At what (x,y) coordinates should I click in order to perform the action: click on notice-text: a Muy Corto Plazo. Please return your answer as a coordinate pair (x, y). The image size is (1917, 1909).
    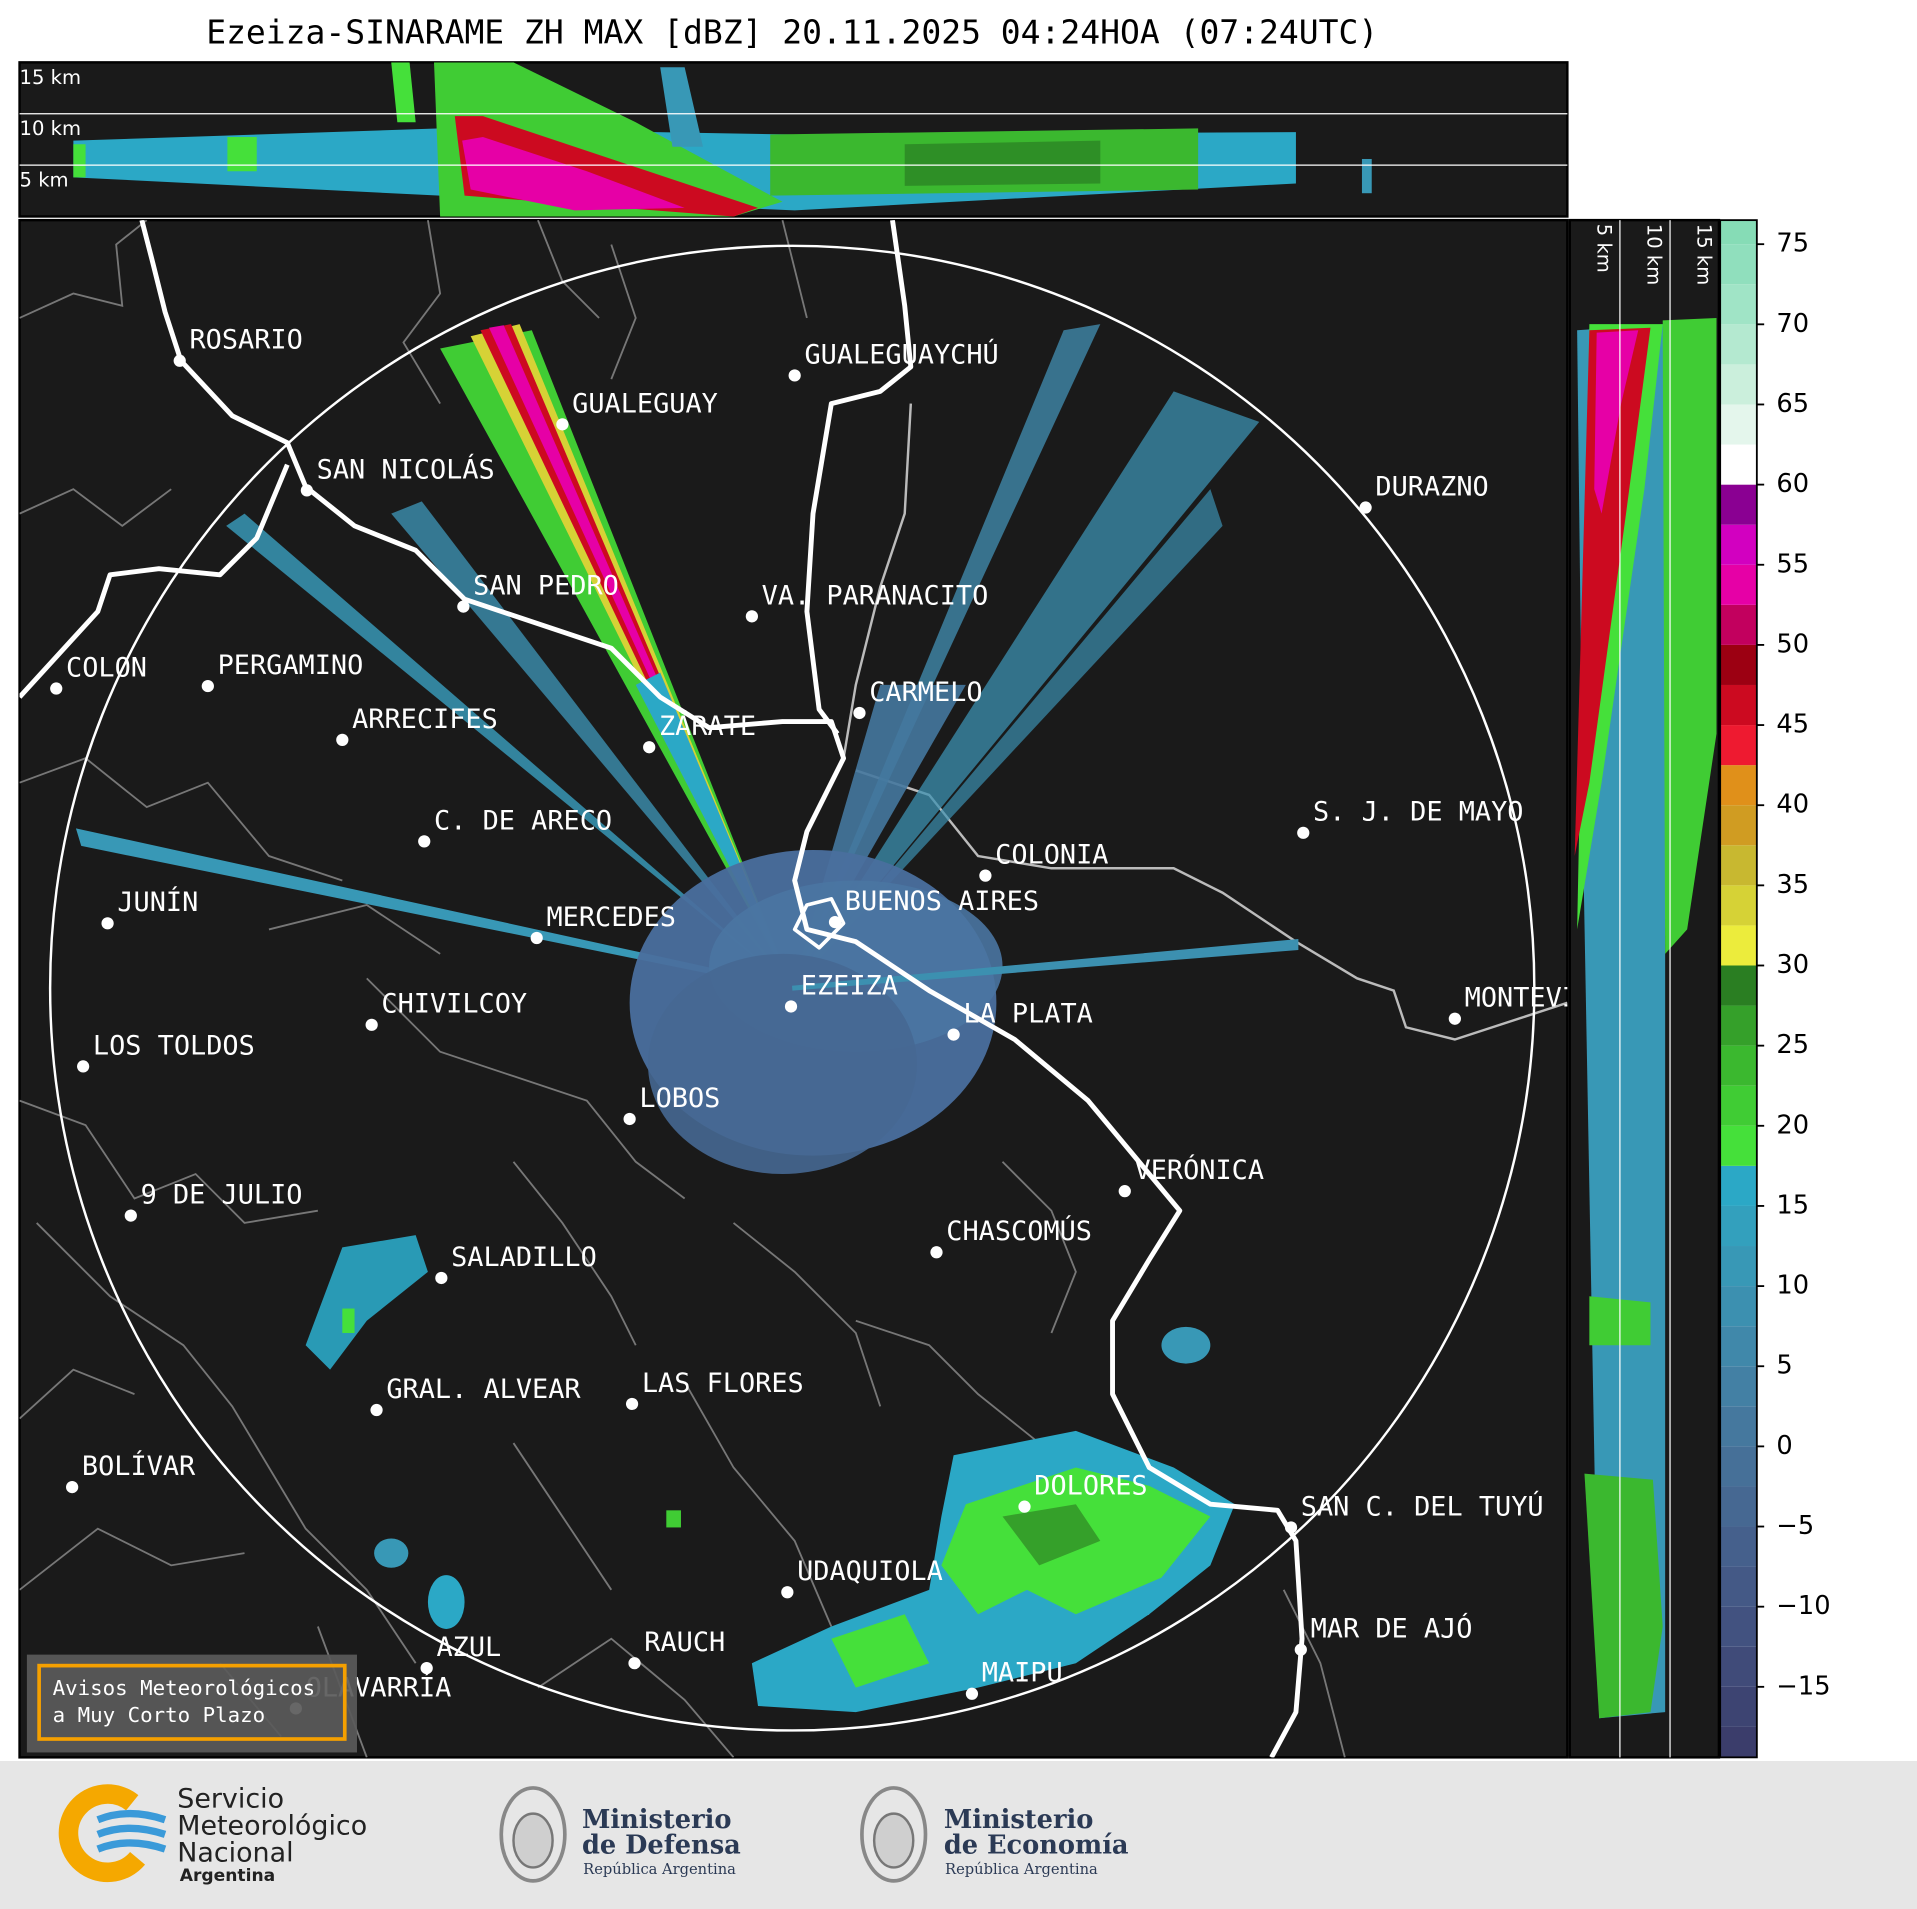
    Looking at the image, I should click on (159, 1715).